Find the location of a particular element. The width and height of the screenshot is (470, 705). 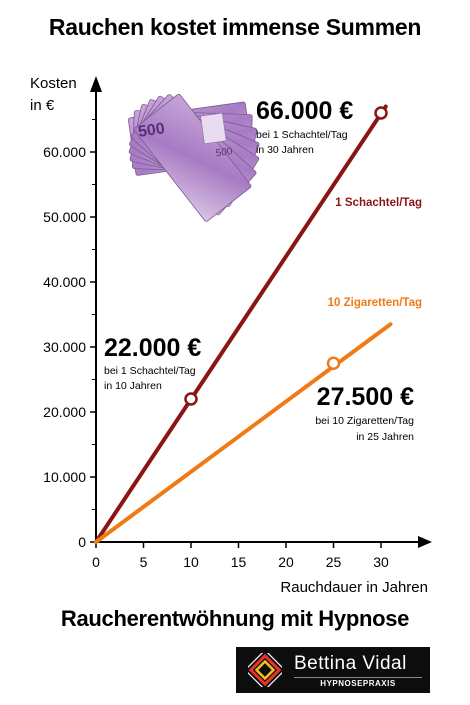

annotation-value: 27.500 € is located at coordinates (365, 397).